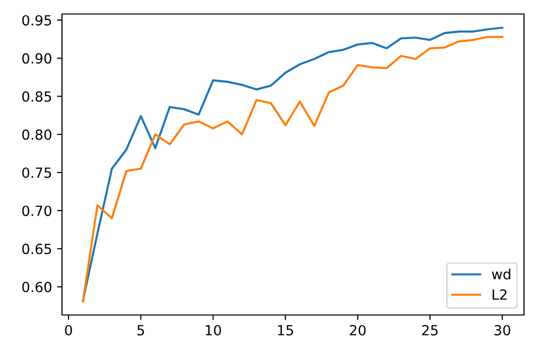 Image resolution: width=542 pixels, height=347 pixels. Describe the element at coordinates (37, 249) in the screenshot. I see `y-tick-label: 0.65` at that location.